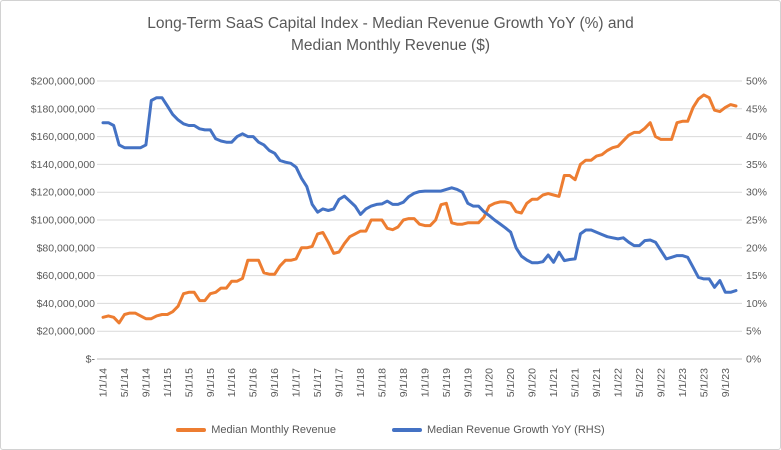 This screenshot has height=450, width=781. I want to click on right-axis-tick-label: 45%, so click(756, 109).